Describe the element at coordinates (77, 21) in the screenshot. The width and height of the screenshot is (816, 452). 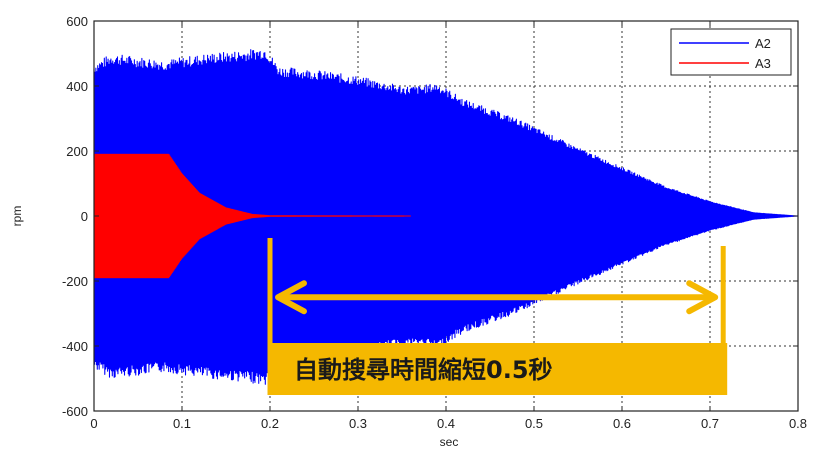
I see `y-tick-label: 600` at that location.